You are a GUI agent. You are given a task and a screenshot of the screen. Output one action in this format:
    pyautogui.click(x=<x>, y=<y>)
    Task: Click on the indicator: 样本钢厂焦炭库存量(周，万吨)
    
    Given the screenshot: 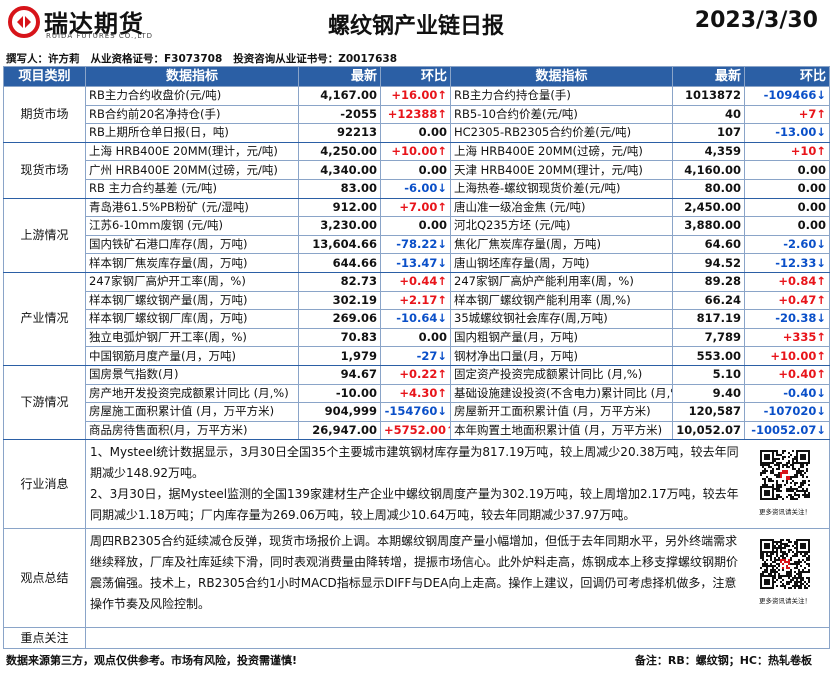 What is the action you would take?
    pyautogui.click(x=192, y=263)
    